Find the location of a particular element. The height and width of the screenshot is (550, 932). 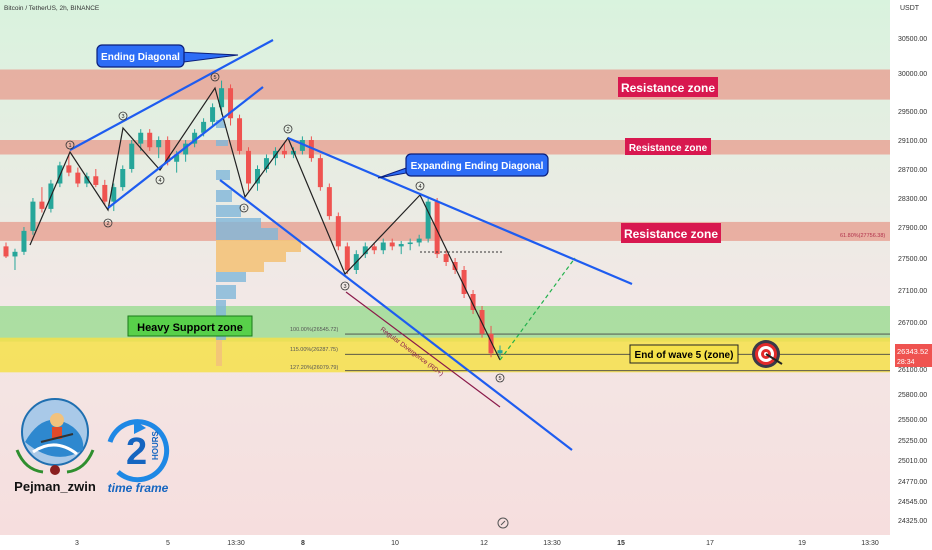

price-tick: 29100.00 is located at coordinates (912, 141).